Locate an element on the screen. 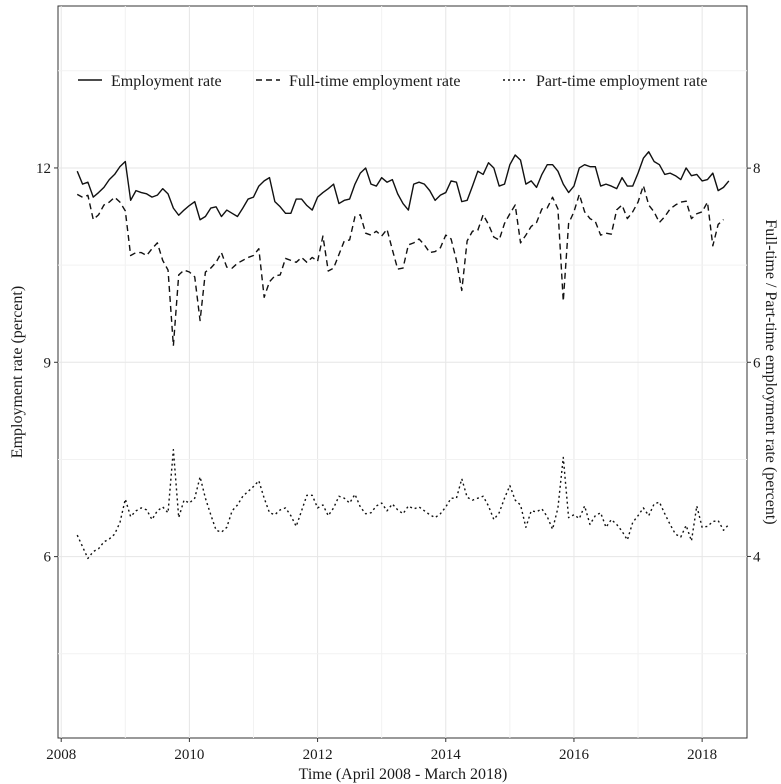  y-tick-label-right: 8 is located at coordinates (757, 169).